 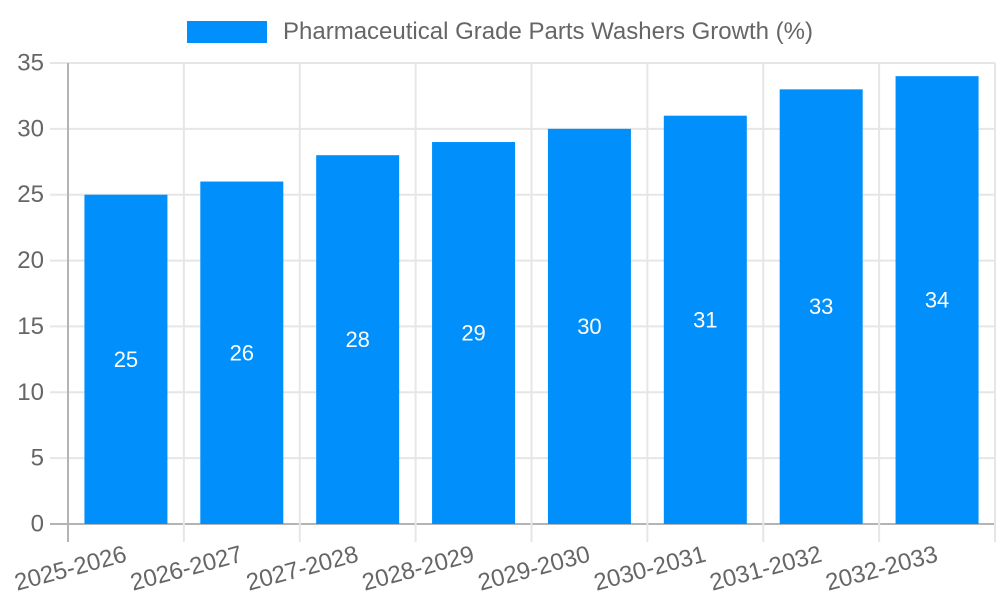 What do you see at coordinates (37, 524) in the screenshot?
I see `y-axis-label: 0` at bounding box center [37, 524].